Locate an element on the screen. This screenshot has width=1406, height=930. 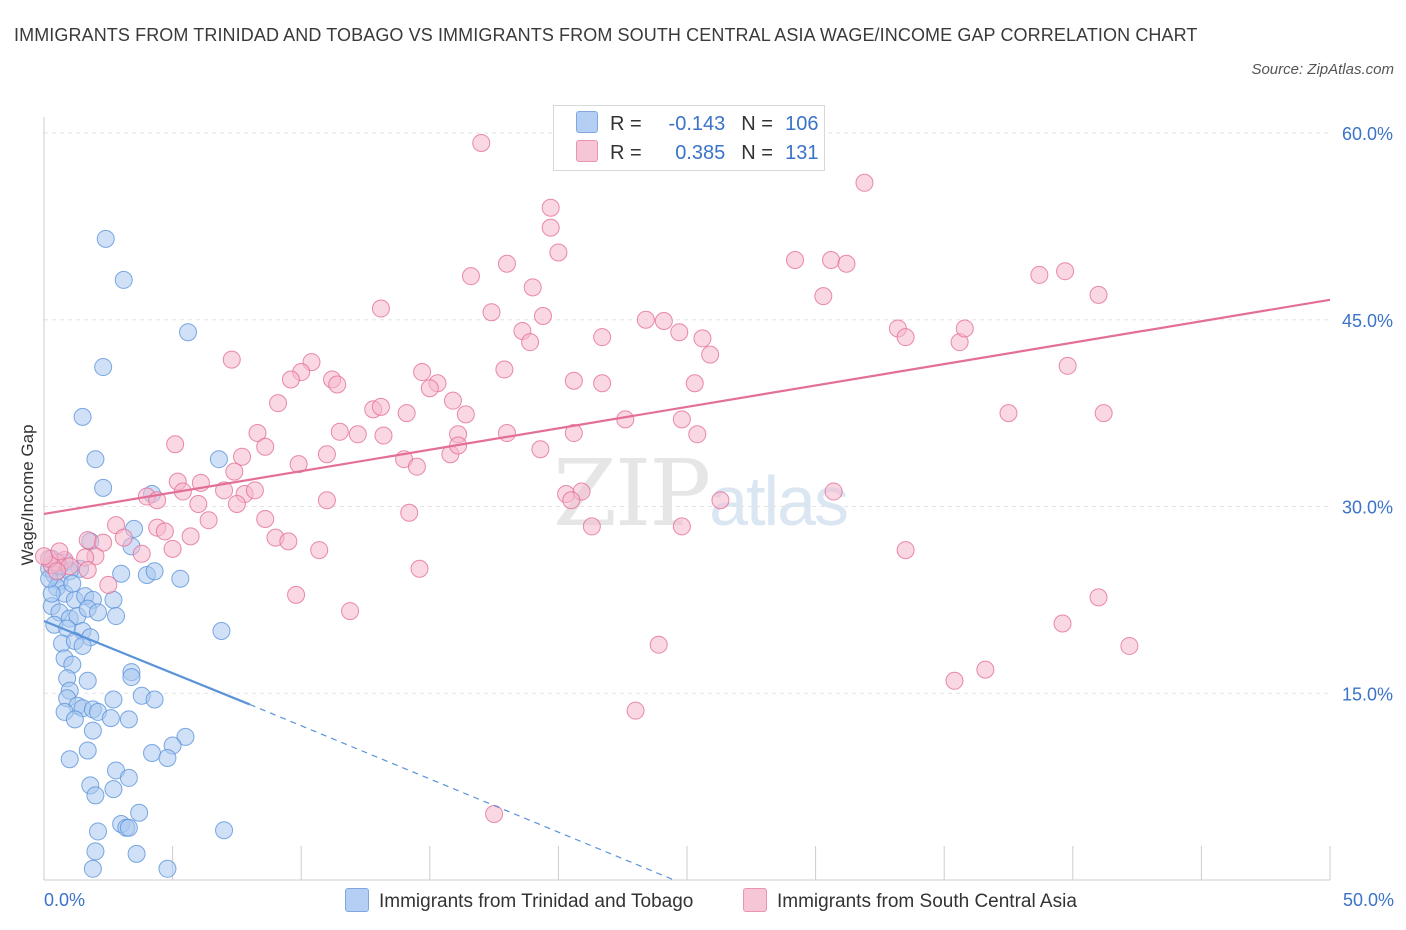
stats-legend: R = -0.143 N = 106 R = 0.385 N = 131 is located at coordinates (689, 138).